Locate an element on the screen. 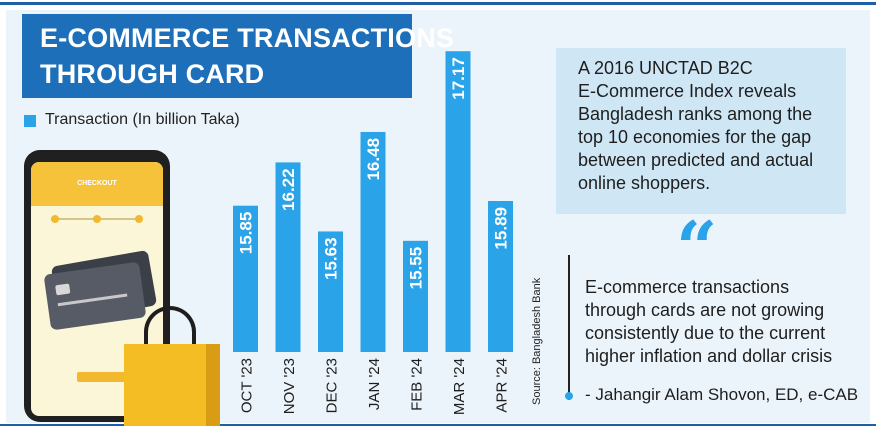 The image size is (876, 430). info-line: online shoppers. is located at coordinates (644, 183).